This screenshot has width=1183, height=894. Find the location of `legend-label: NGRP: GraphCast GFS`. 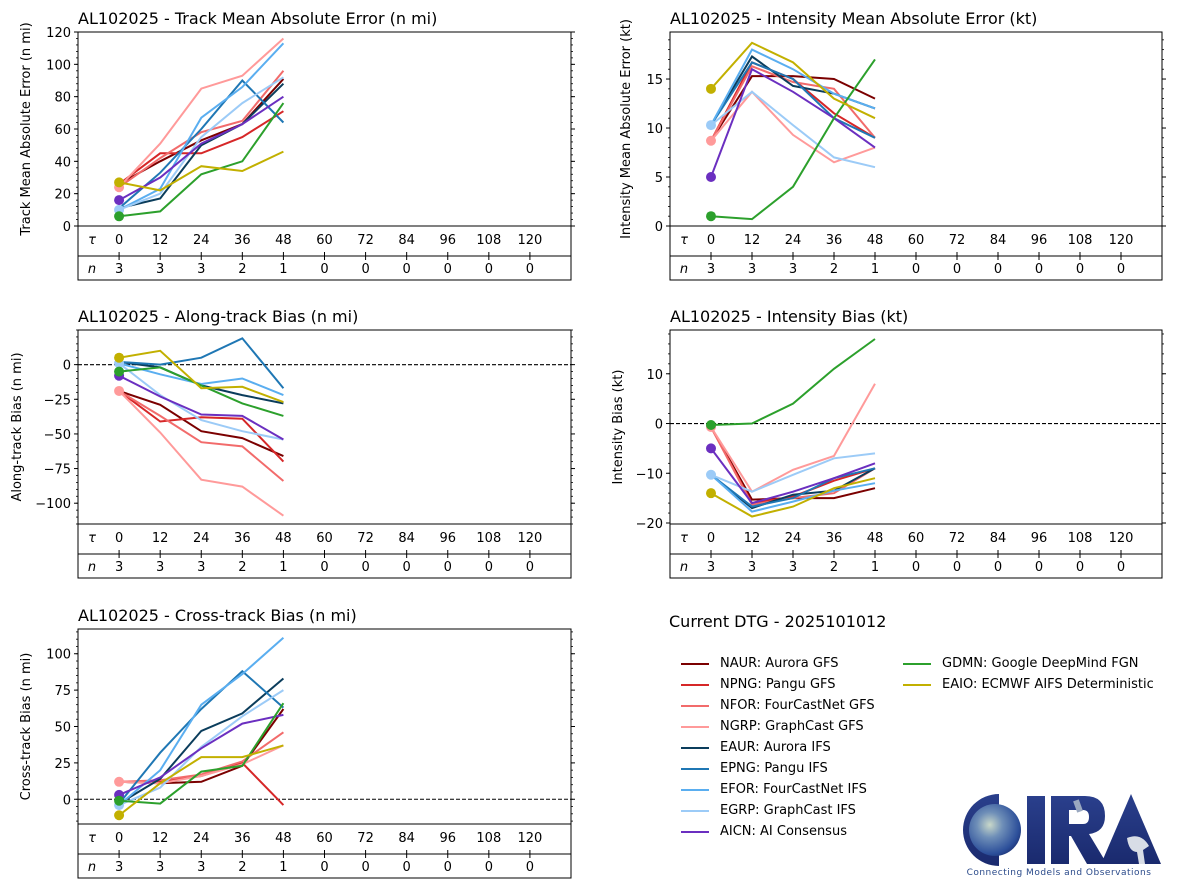

legend-label: NGRP: GraphCast GFS is located at coordinates (792, 726).